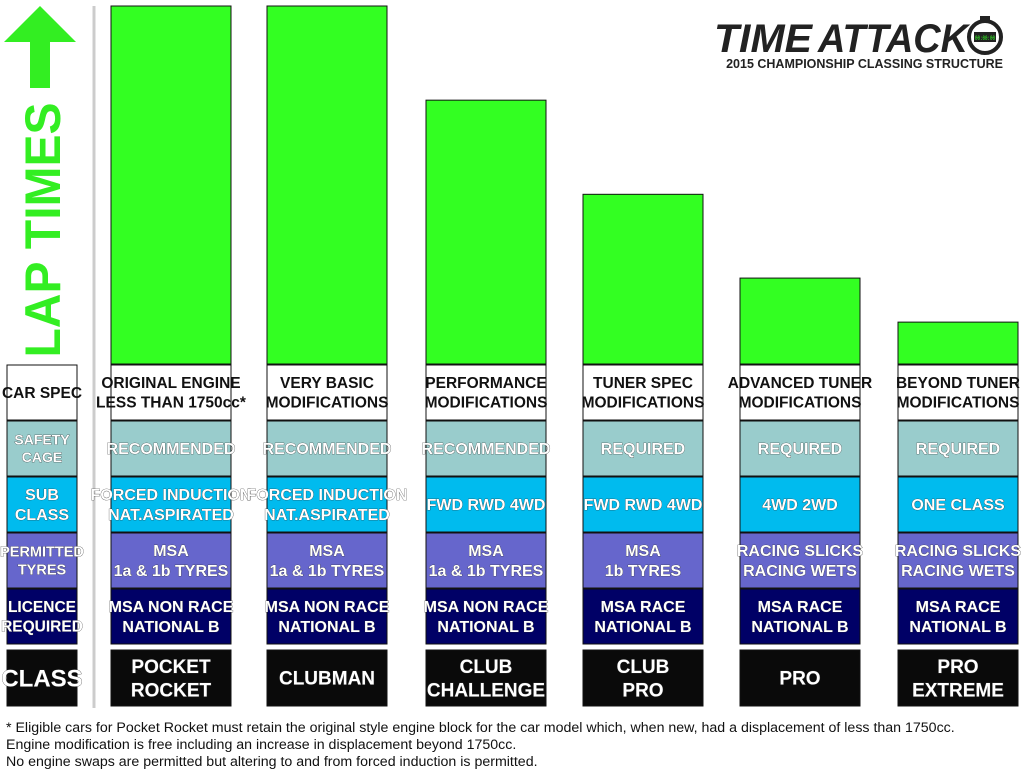 Image resolution: width=1024 pixels, height=775 pixels. What do you see at coordinates (40, 47) in the screenshot?
I see `arrow-up-icon` at bounding box center [40, 47].